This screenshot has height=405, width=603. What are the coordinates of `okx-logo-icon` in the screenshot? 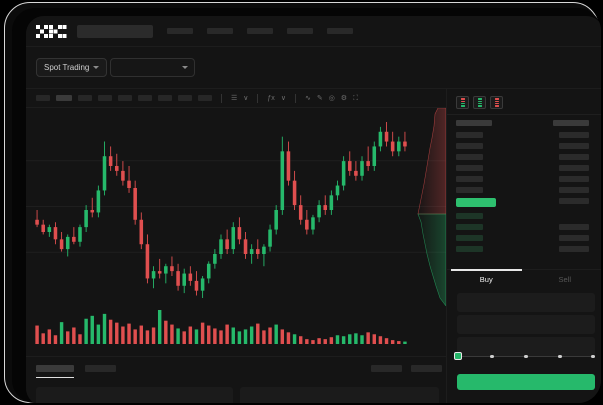 It's located at (51, 31).